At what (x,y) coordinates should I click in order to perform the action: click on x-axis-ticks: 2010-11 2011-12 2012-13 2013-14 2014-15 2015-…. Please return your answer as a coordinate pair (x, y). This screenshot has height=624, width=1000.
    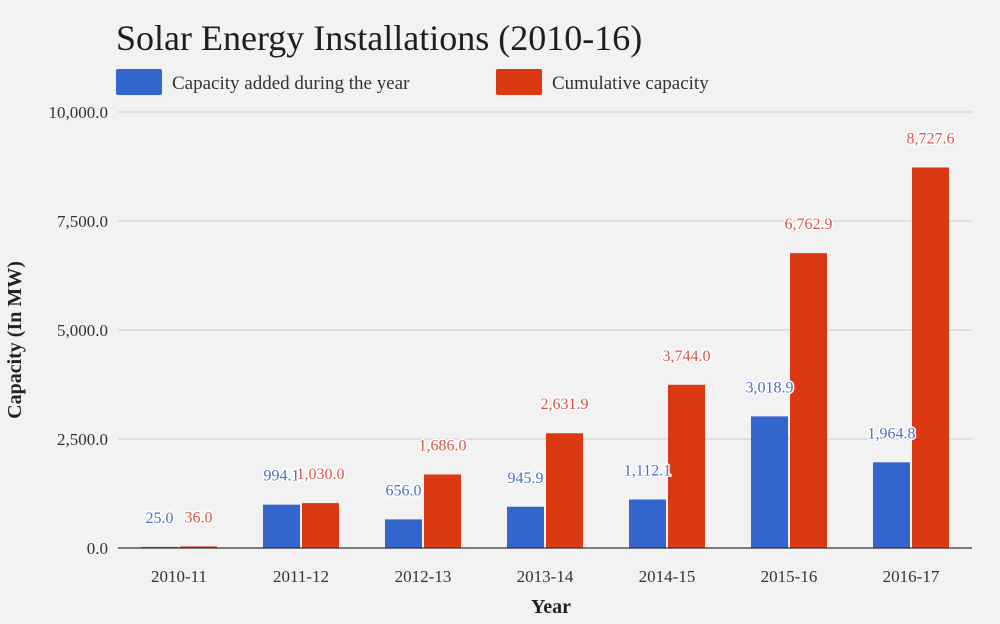
    Looking at the image, I should click on (545, 576).